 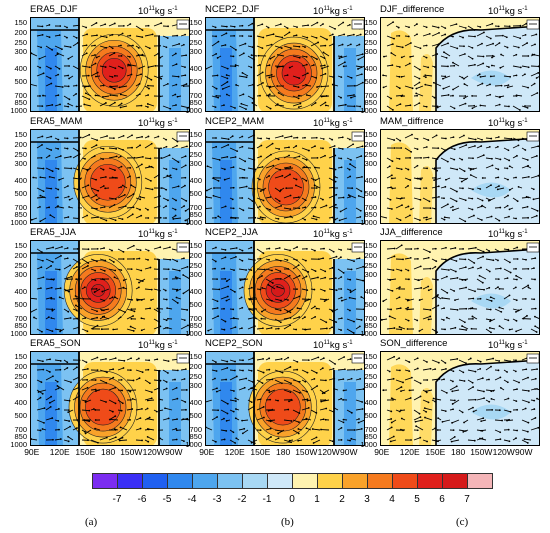 I want to click on pressure-level-label: 150, so click(x=195, y=356).